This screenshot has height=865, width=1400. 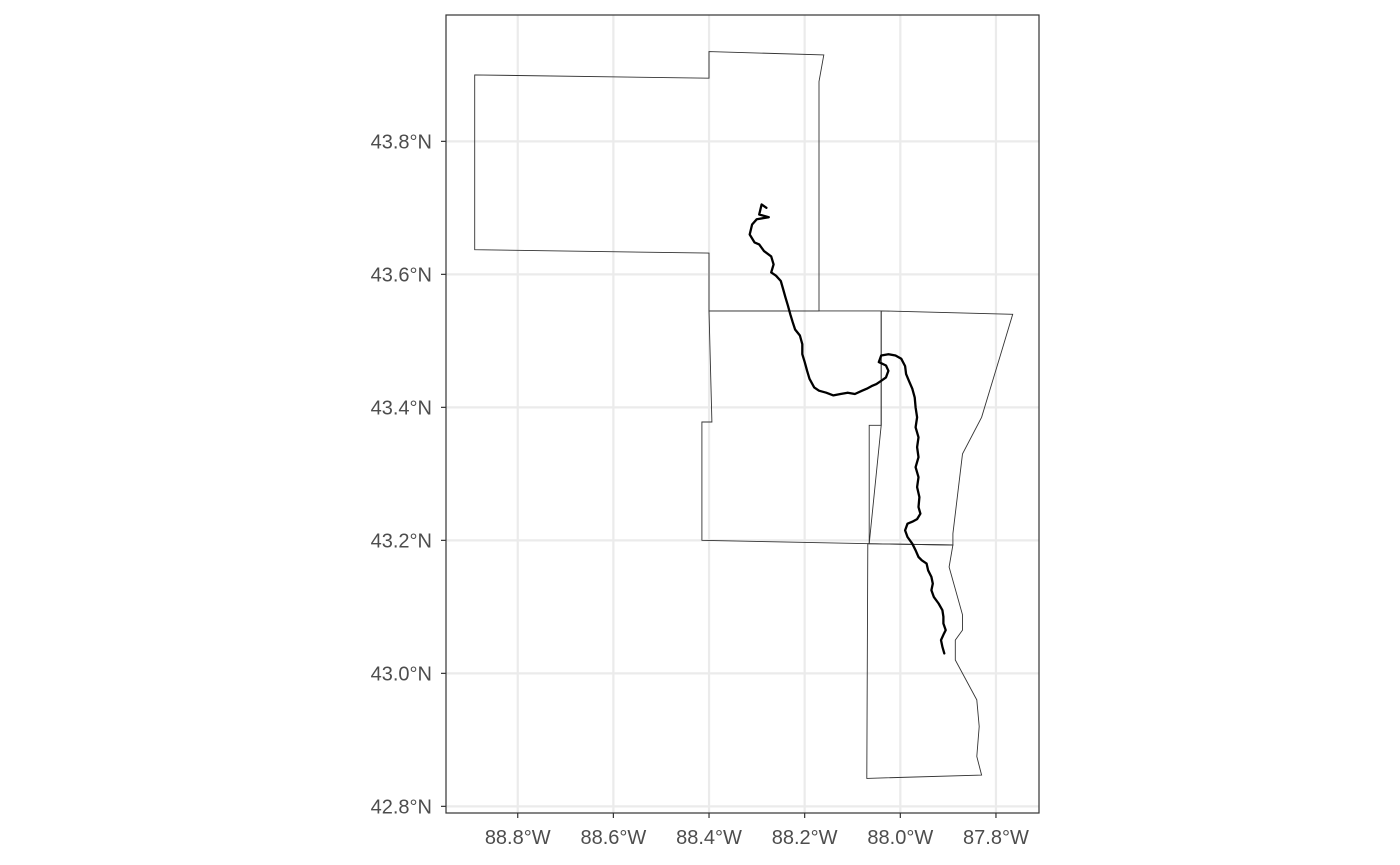 What do you see at coordinates (900, 838) in the screenshot?
I see `x-tick-label-4: 88.0°W` at bounding box center [900, 838].